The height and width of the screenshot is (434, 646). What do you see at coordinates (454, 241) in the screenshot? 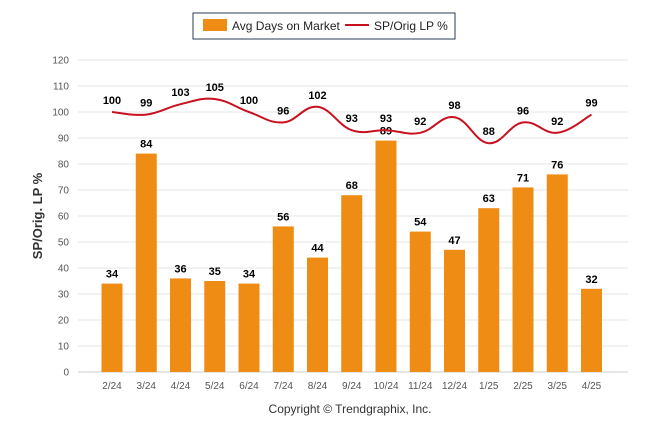
I see `bar-value-label: 47` at bounding box center [454, 241].